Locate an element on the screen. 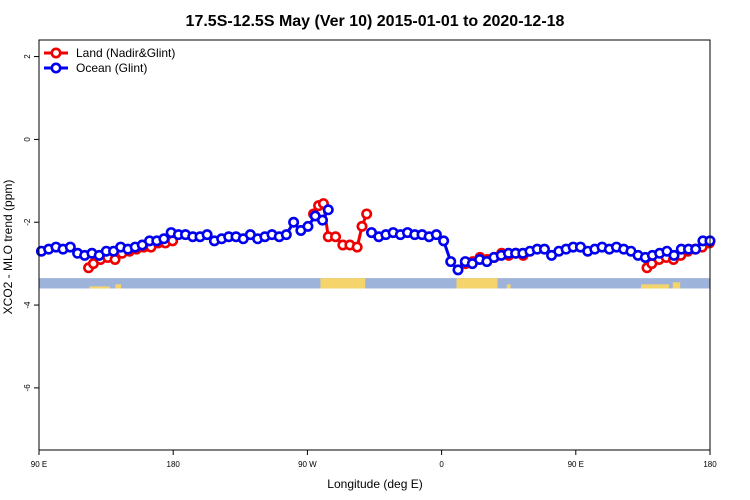 The height and width of the screenshot is (500, 750). legend-label: Land (Nadir&Glint) is located at coordinates (125, 53).